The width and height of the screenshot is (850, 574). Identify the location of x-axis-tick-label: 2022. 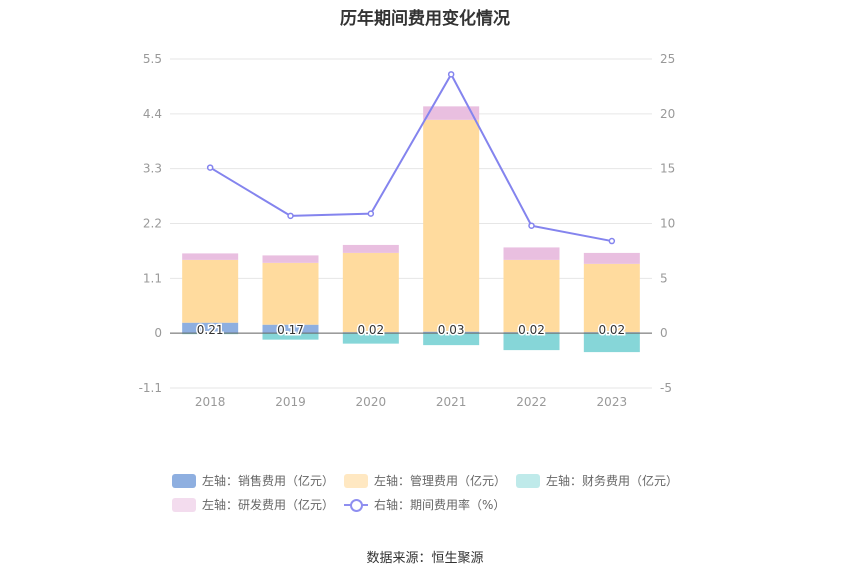
(531, 402).